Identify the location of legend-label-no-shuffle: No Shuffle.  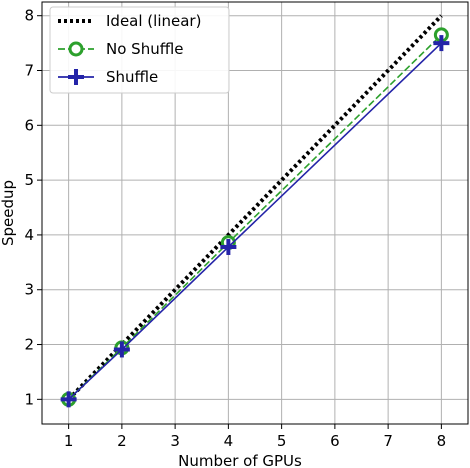
(144, 49).